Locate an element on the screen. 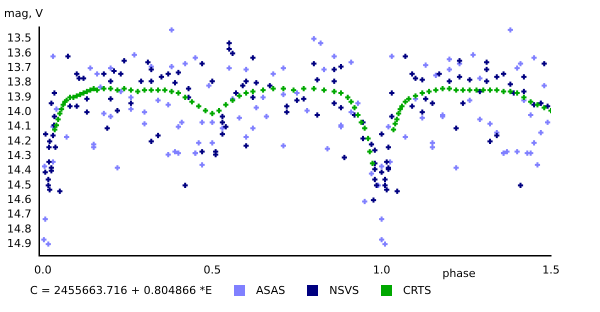 The width and height of the screenshot is (600, 312). y-tick-label: 14.1 is located at coordinates (19, 126).